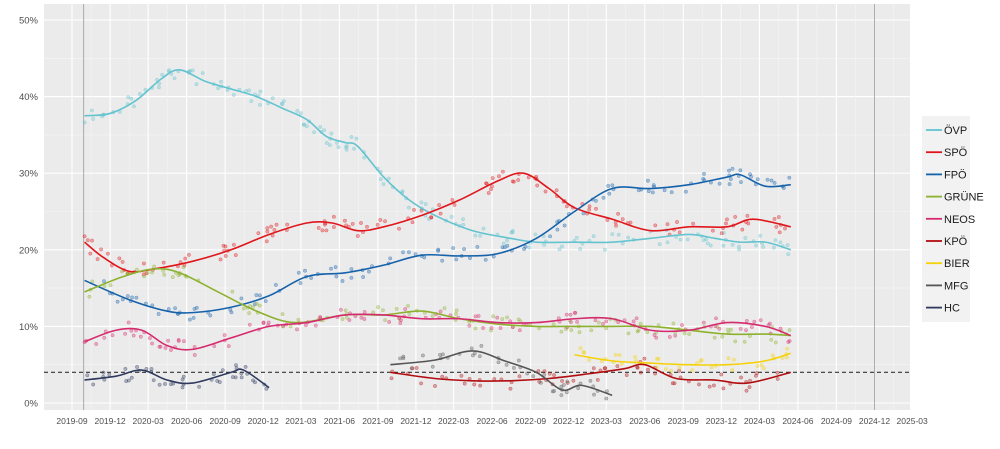  What do you see at coordinates (491, 421) in the screenshot?
I see `x-tick-label: 2022-06` at bounding box center [491, 421].